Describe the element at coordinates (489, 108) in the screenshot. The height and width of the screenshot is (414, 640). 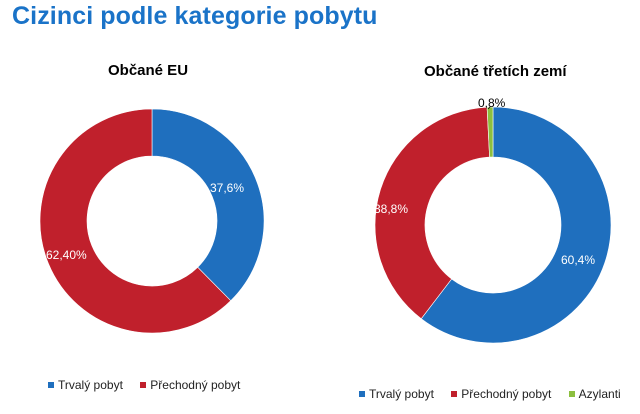
I see `label-leader-line` at that location.